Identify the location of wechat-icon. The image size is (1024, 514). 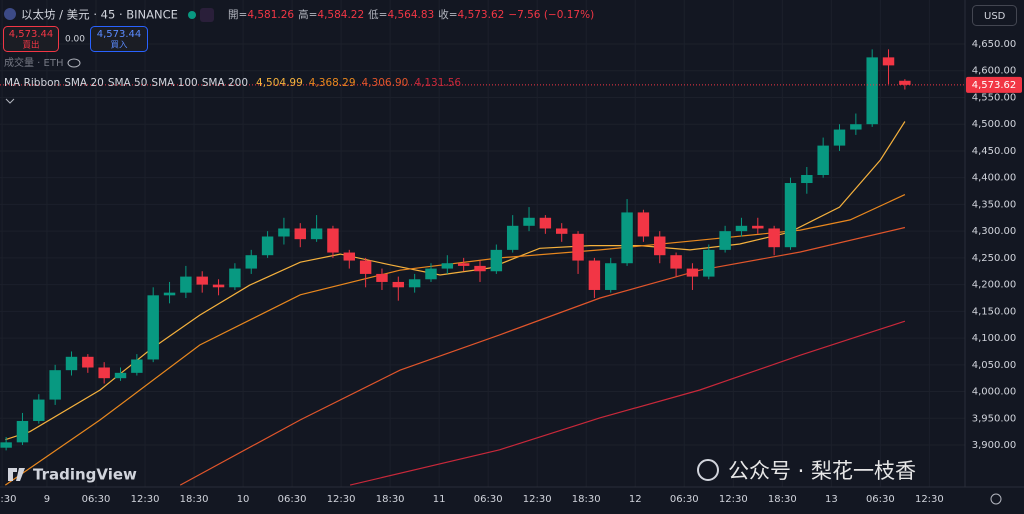
(708, 470).